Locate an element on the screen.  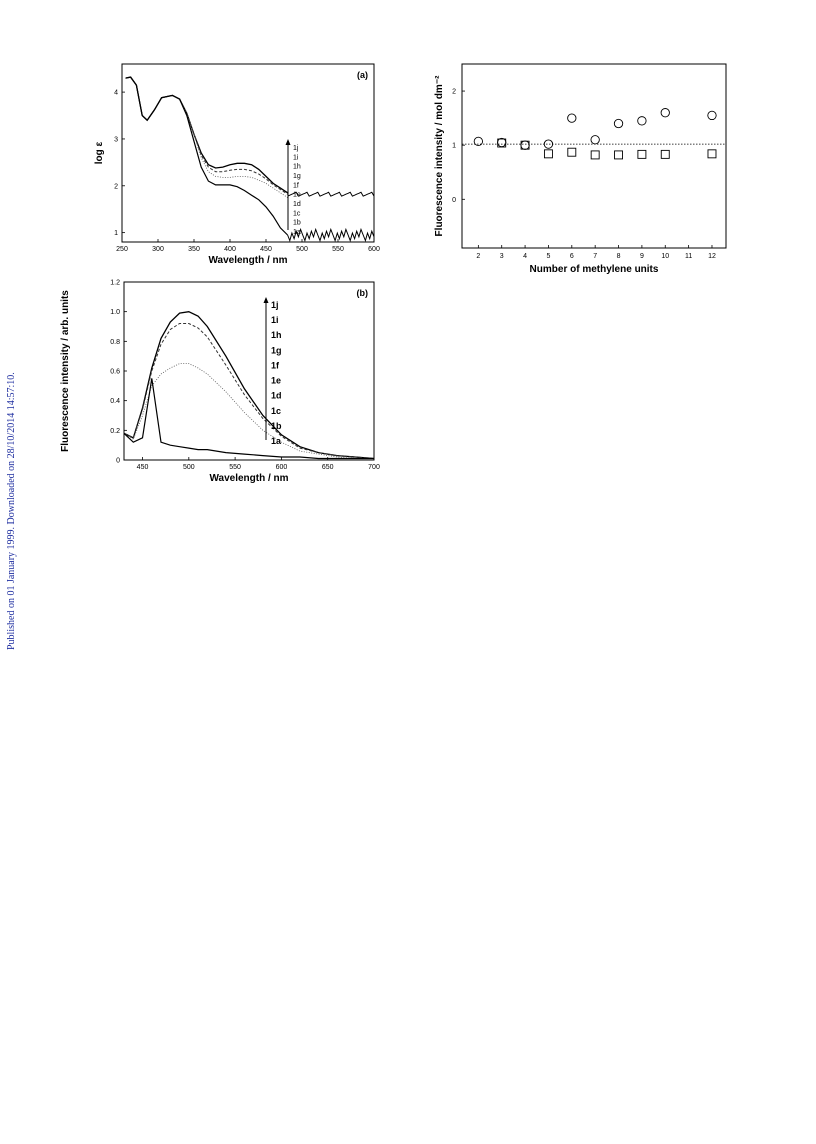
x-tick-label: 300 is located at coordinates (158, 249).